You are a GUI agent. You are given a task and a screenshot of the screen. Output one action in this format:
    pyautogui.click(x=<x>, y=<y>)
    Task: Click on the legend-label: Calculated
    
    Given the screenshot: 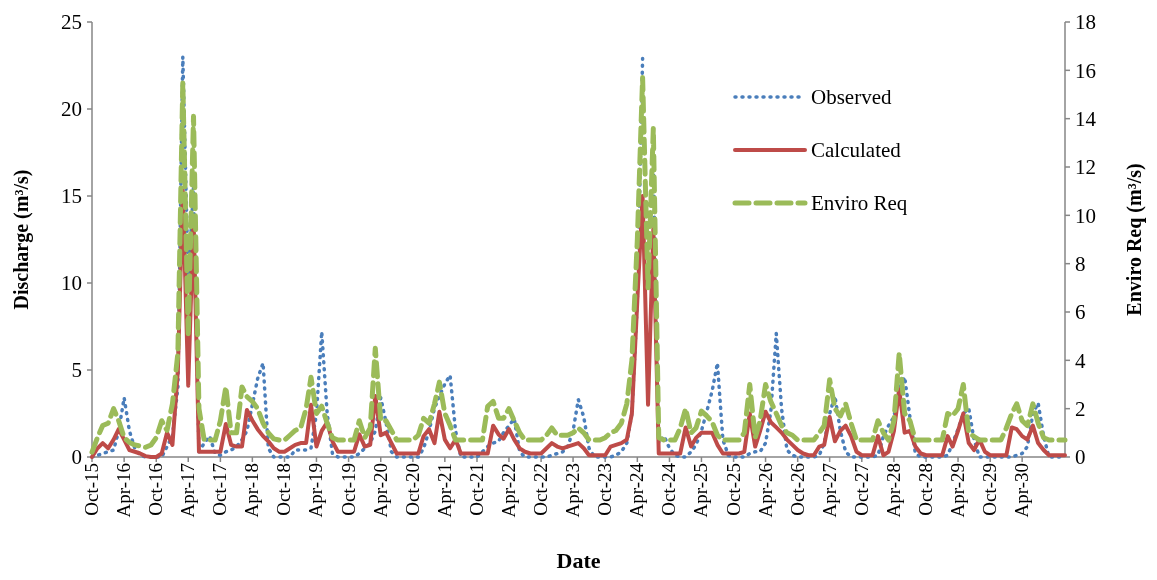 What is the action you would take?
    pyautogui.click(x=856, y=150)
    